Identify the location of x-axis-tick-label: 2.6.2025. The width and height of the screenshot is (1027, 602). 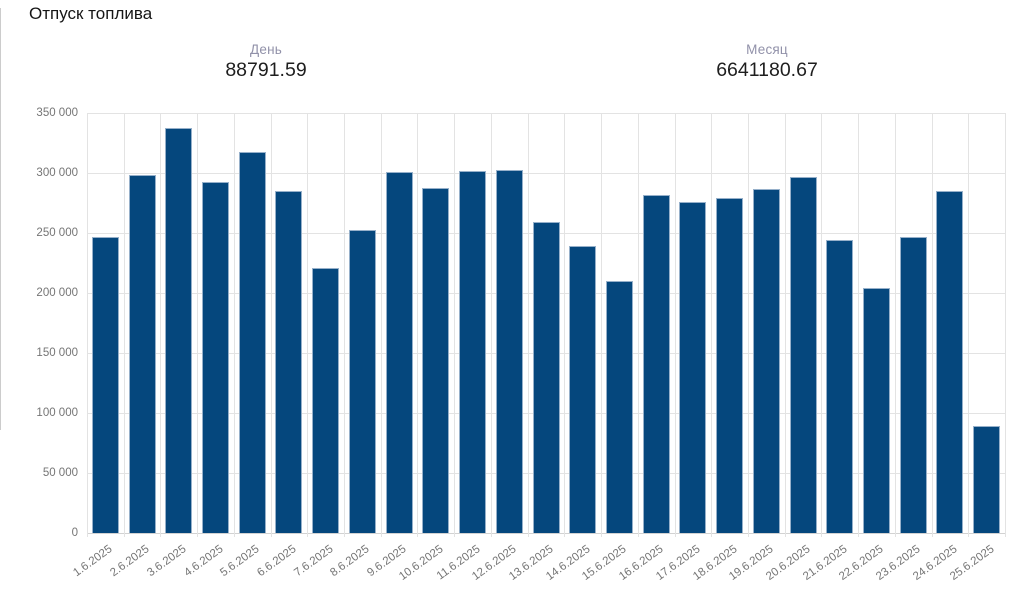
(130, 561).